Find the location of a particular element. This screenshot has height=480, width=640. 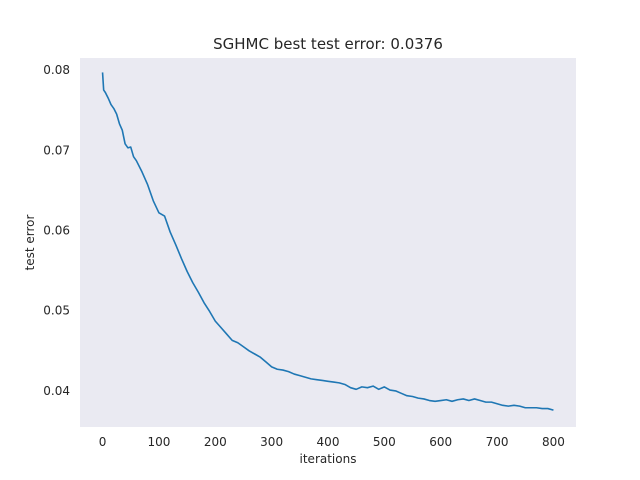

x-tick-label: 500 is located at coordinates (384, 442).